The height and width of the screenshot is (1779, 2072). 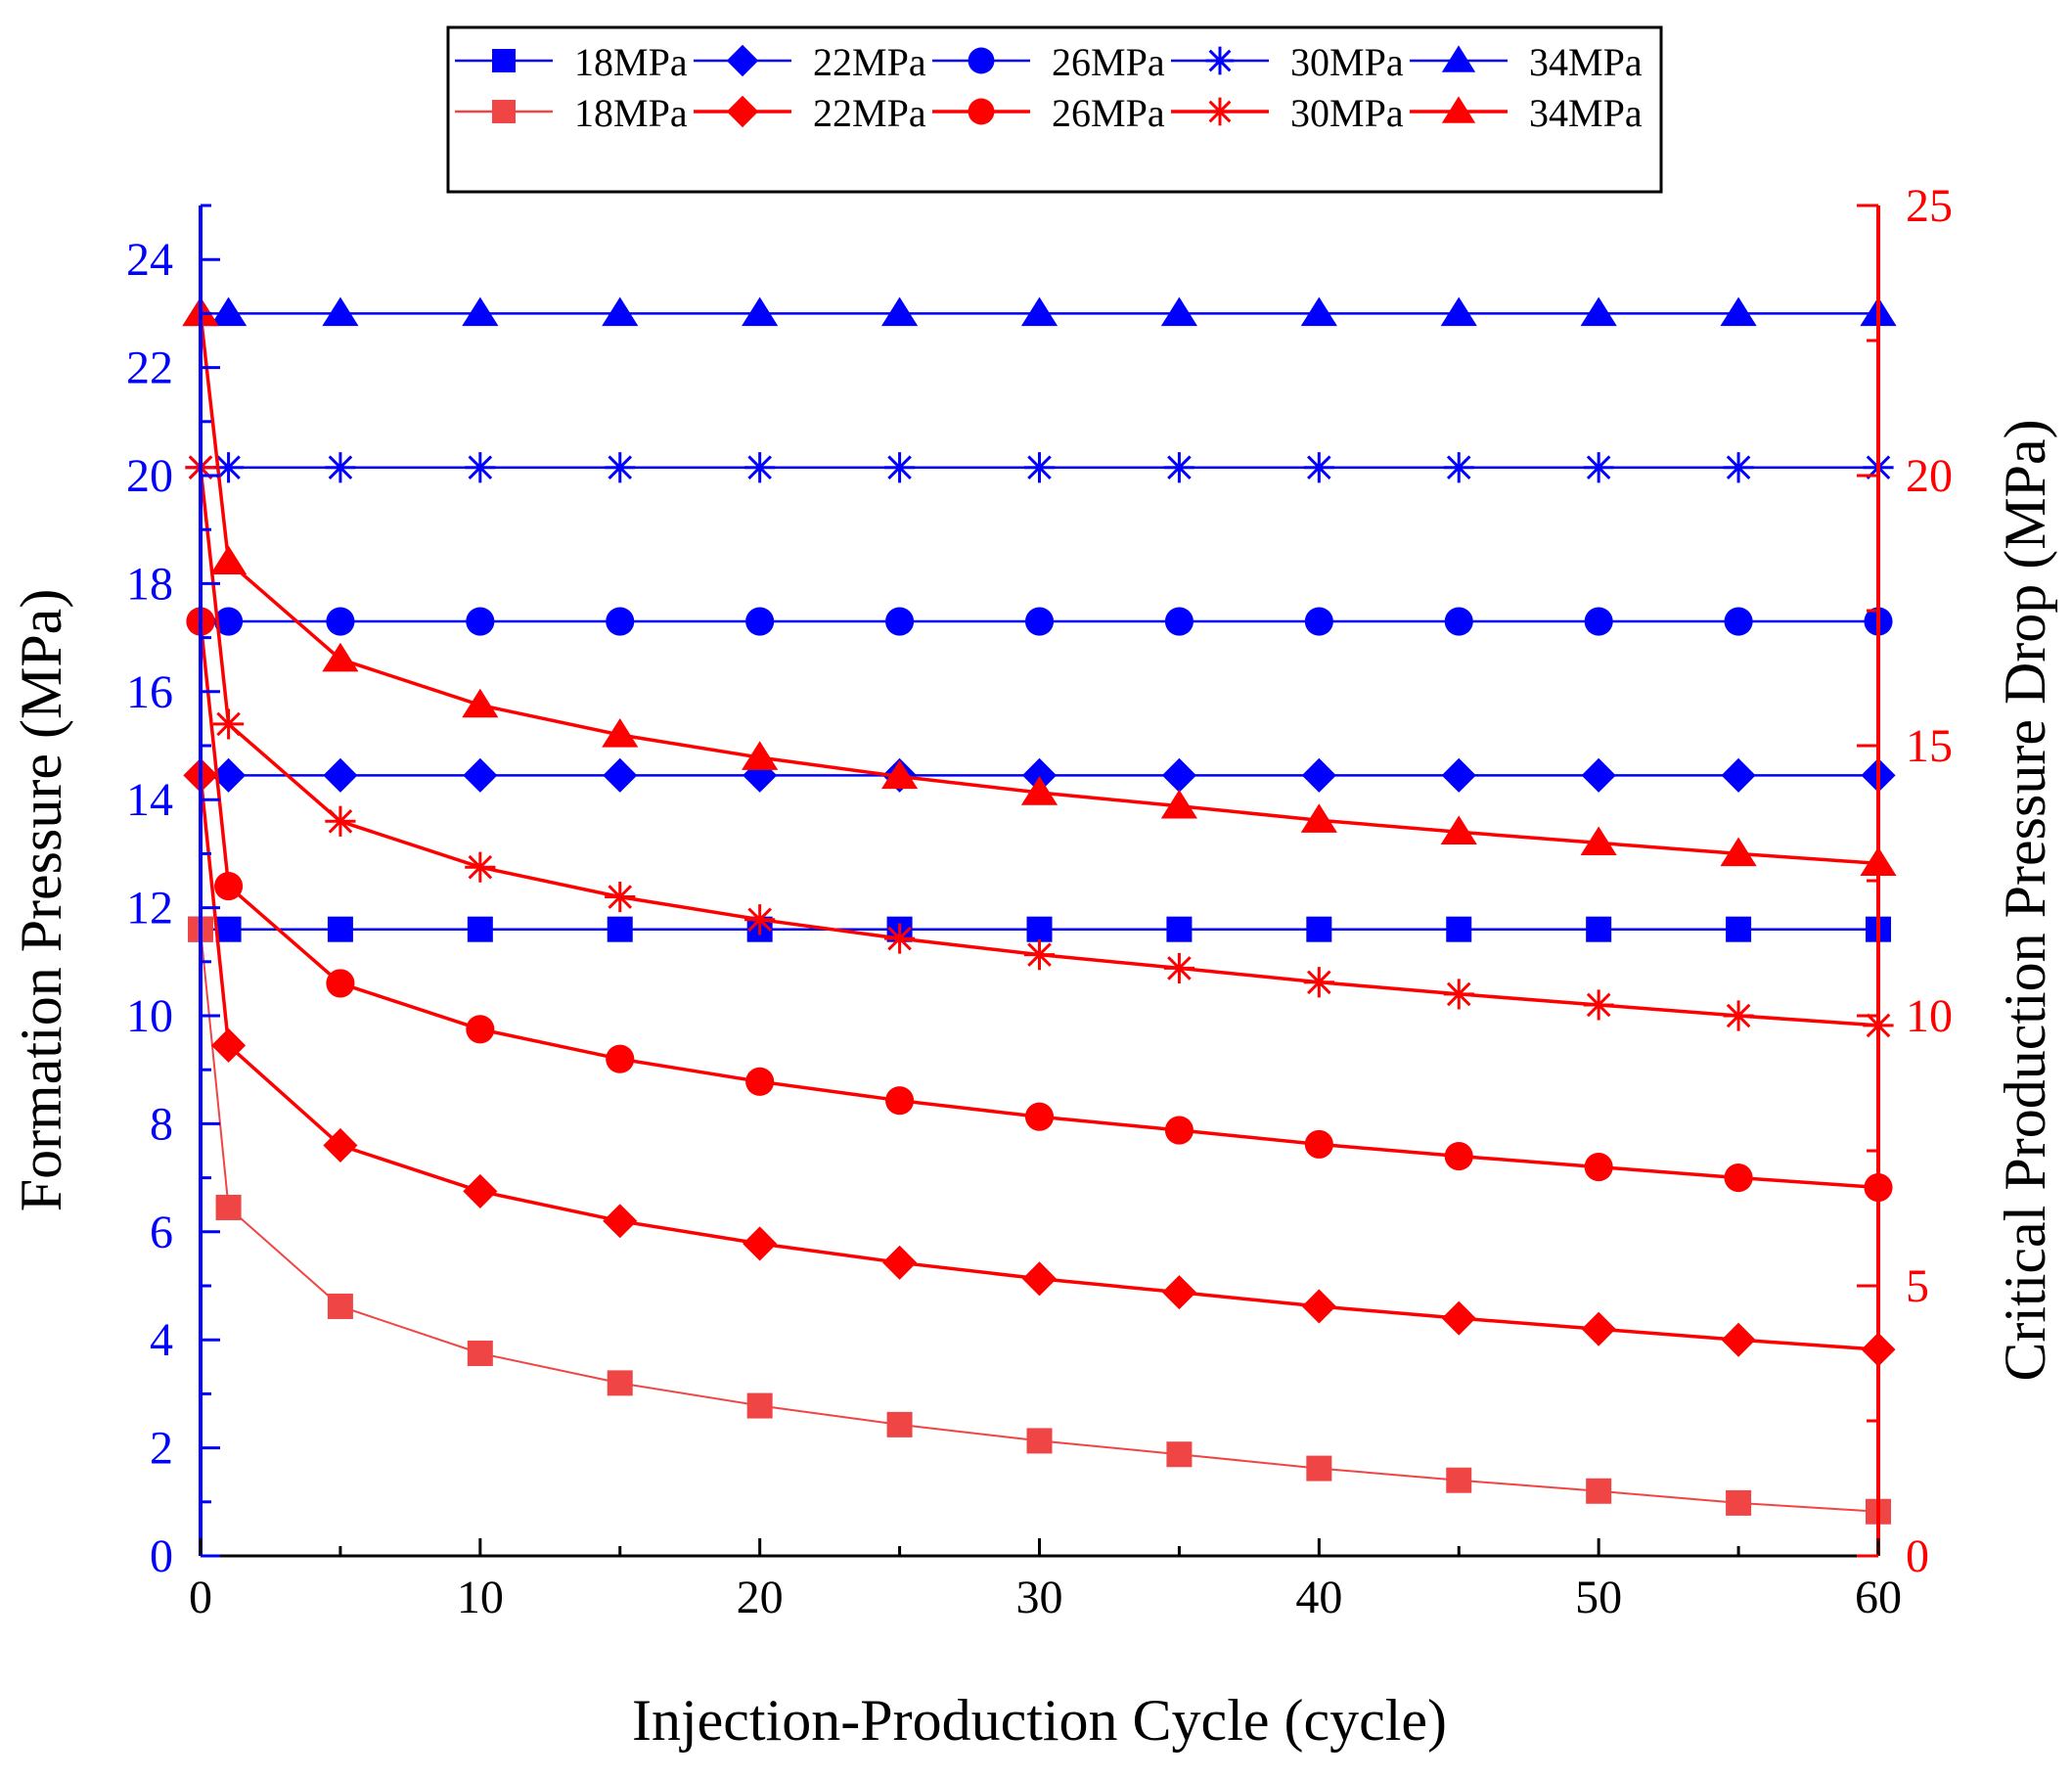 What do you see at coordinates (742, 61) in the screenshot?
I see `legend-formation-marker-22MPa` at bounding box center [742, 61].